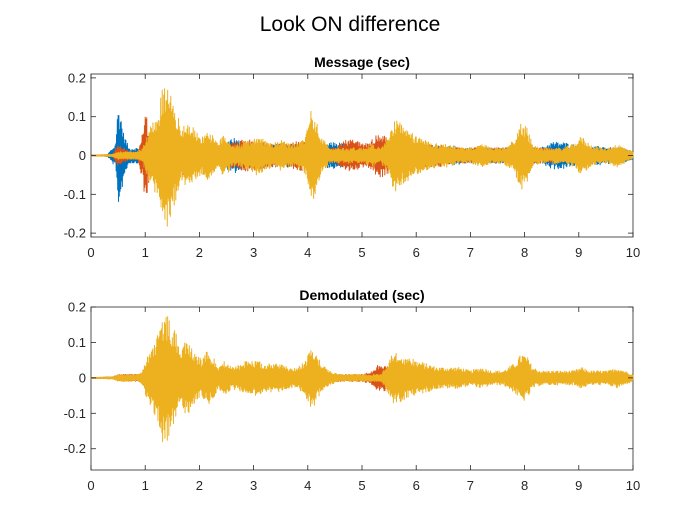 This screenshot has width=700, height=525. Describe the element at coordinates (75, 413) in the screenshot. I see `axes-demodulated-ytick-label: -0.1` at that location.